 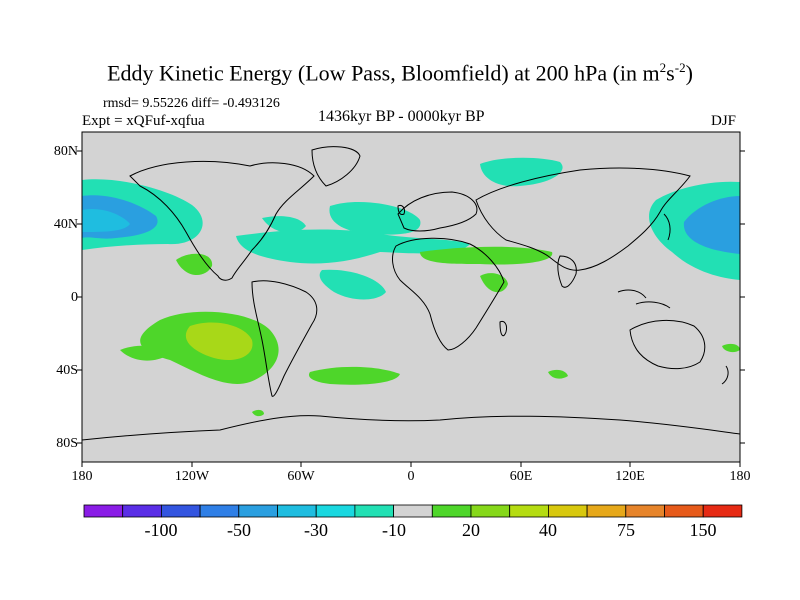 What do you see at coordinates (521, 476) in the screenshot?
I see `lon-label-60e: 60E` at bounding box center [521, 476].